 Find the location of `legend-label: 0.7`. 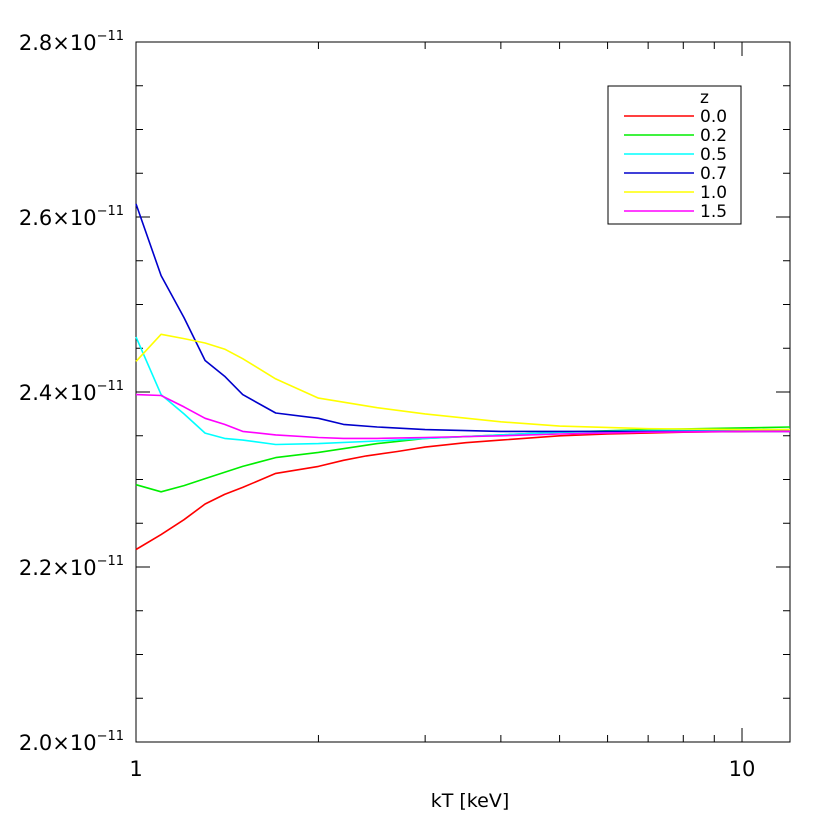

legend-label: 0.7 is located at coordinates (713, 174).